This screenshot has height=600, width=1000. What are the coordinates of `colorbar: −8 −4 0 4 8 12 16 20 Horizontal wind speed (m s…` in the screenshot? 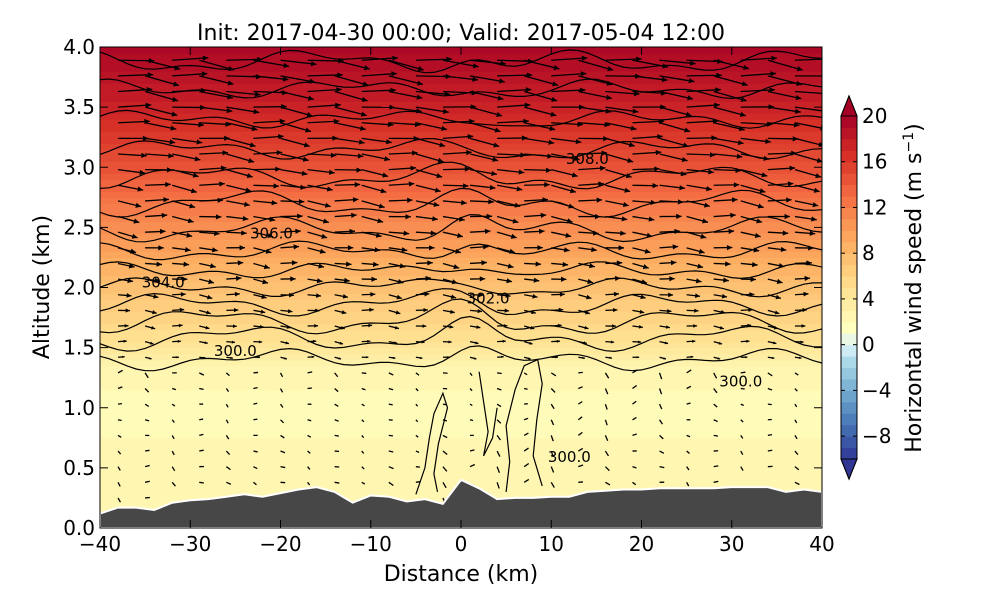 It's located at (883, 287).